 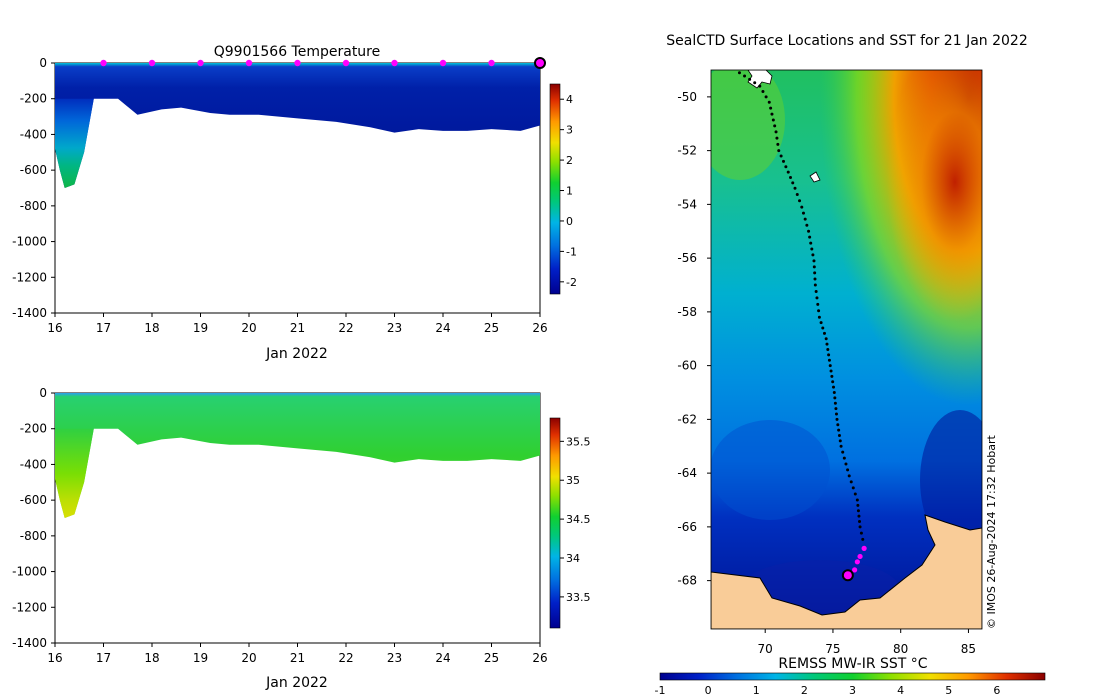 What do you see at coordinates (900, 649) in the screenshot?
I see `lon-tick-label: 80` at bounding box center [900, 649].